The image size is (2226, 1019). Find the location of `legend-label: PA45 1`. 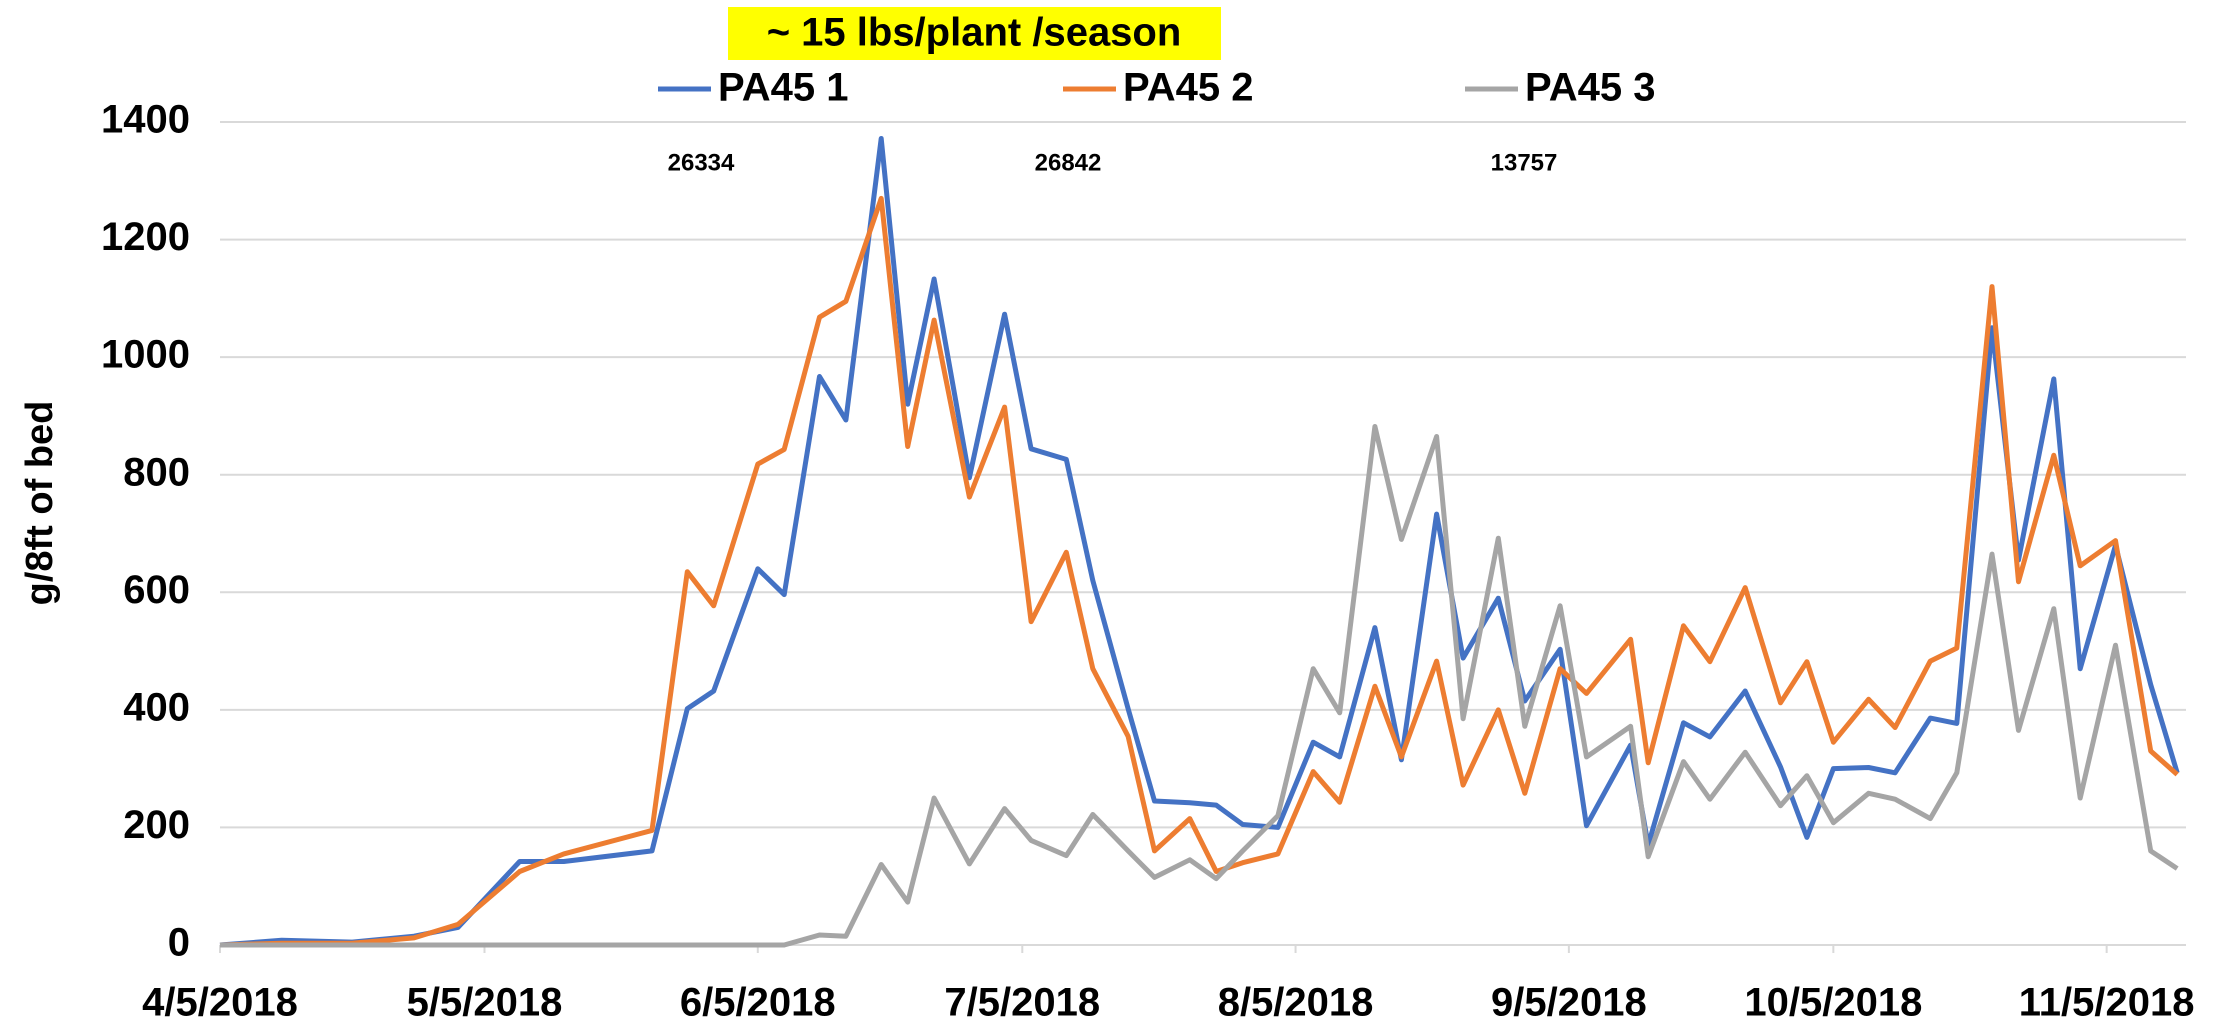

legend-label: PA45 1 is located at coordinates (783, 88).